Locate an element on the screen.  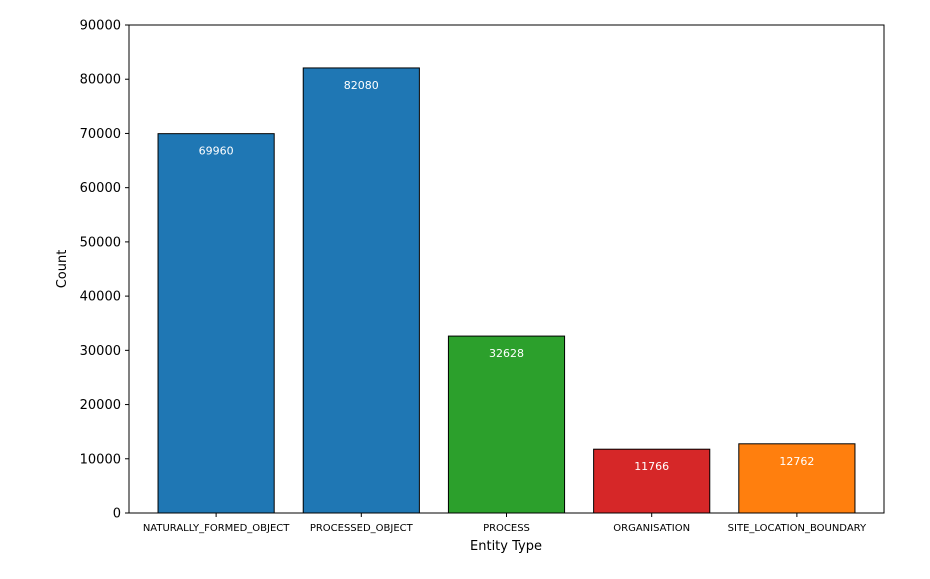
y-tick-label: 10000 is located at coordinates (100, 459).